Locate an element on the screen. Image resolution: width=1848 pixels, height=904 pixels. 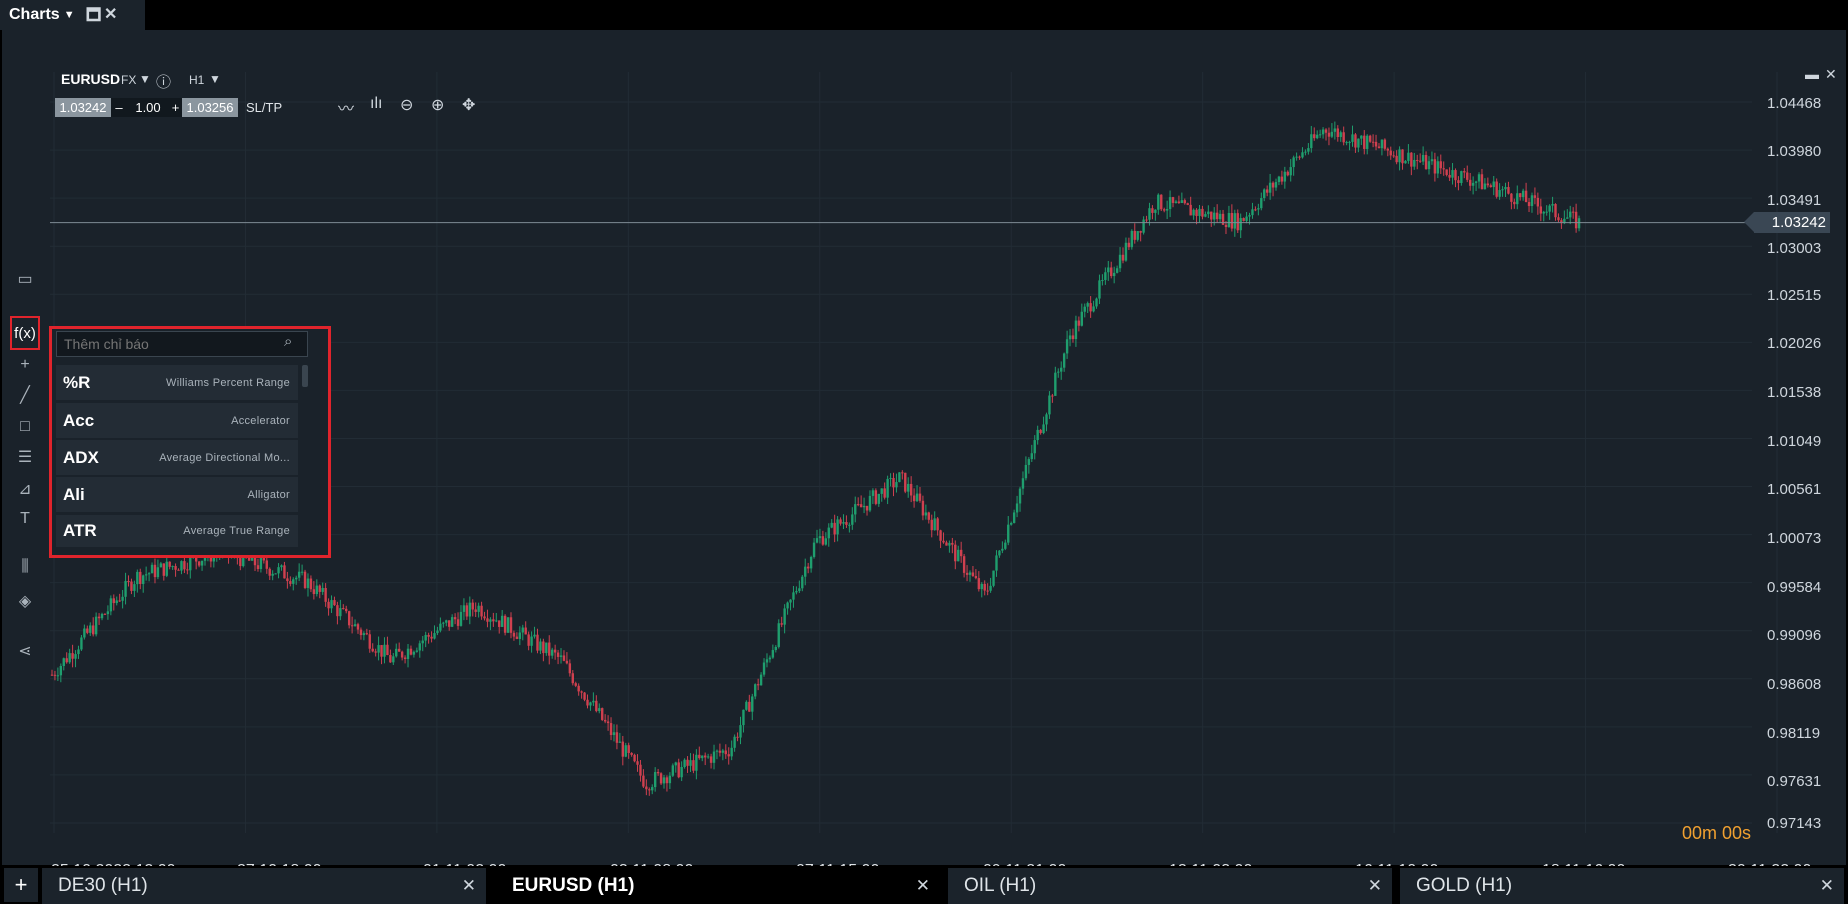
window-title-tab: Charts ▼ 🗖 ✕ is located at coordinates (72, 15).